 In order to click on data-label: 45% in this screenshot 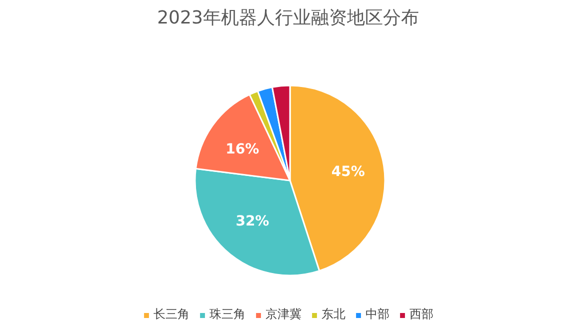, I will do `click(348, 172)`.